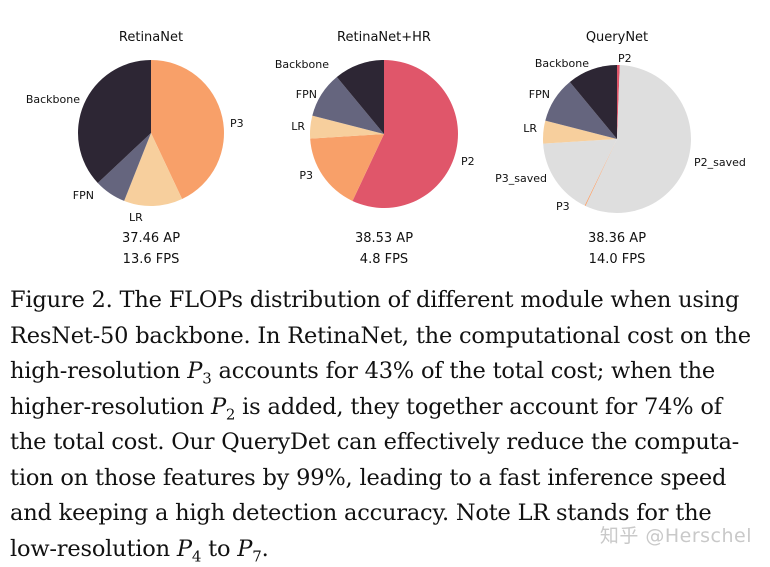 The image size is (770, 567). Describe the element at coordinates (135, 142) in the screenshot. I see `pie-chart: P3 LR FPN Backbone` at that location.